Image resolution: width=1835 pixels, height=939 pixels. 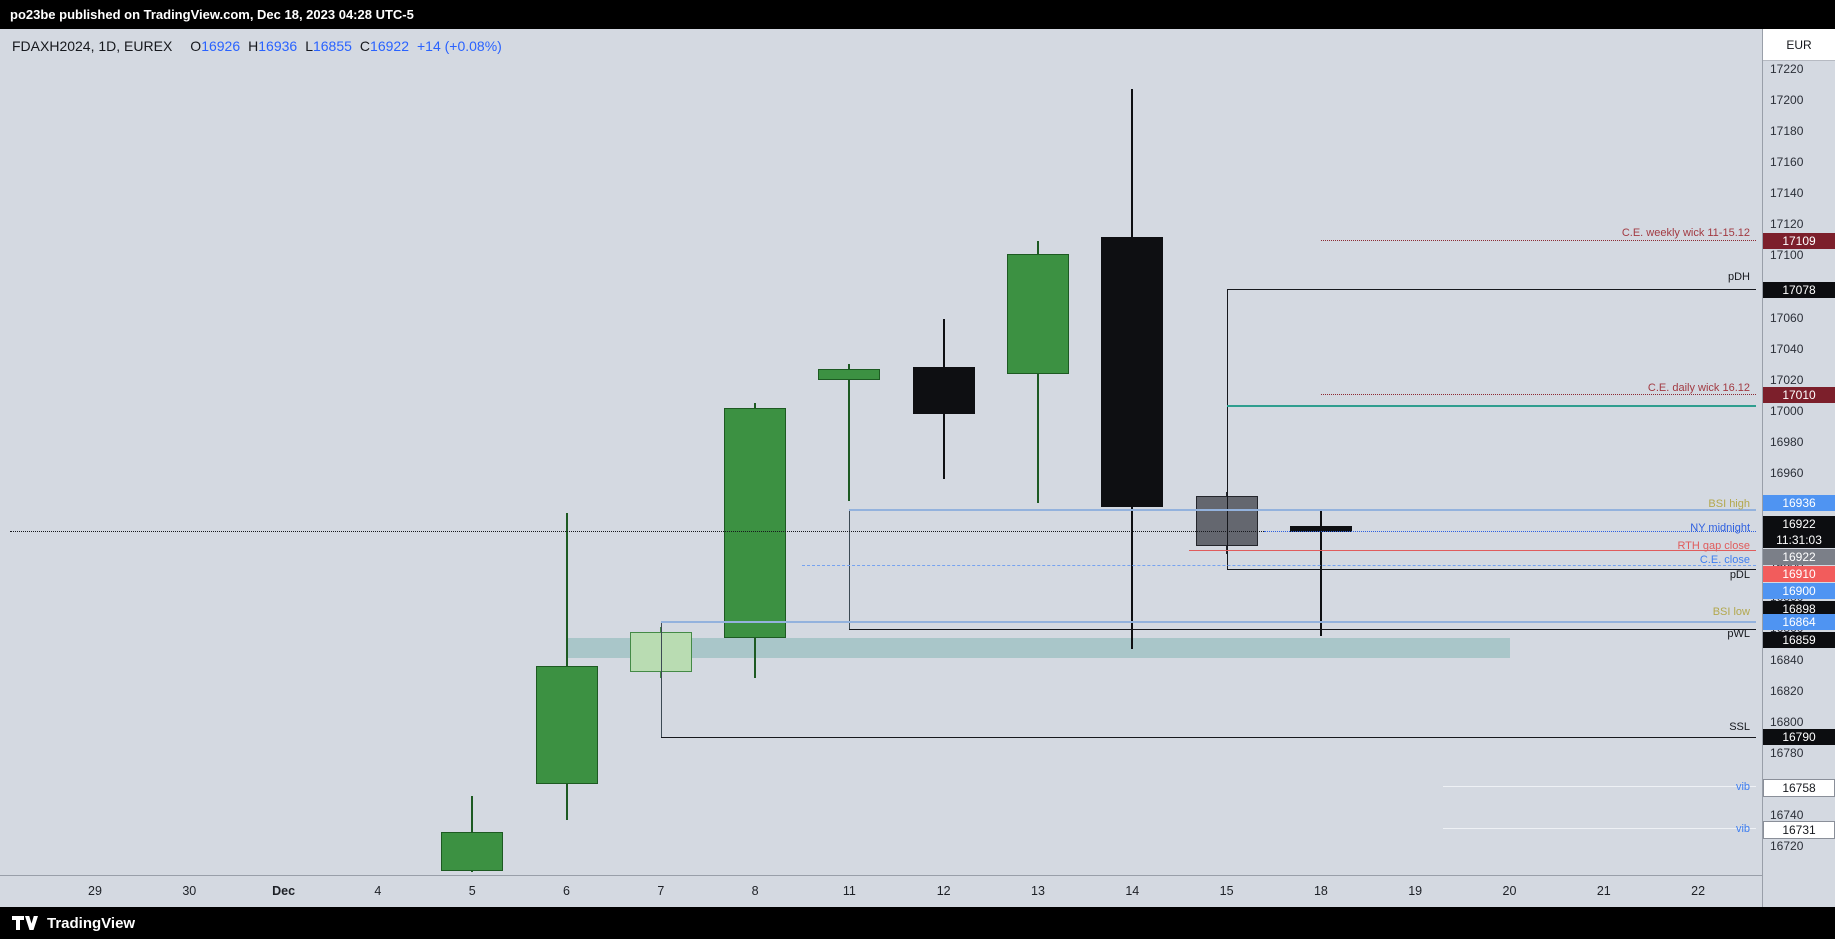 I want to click on time-label-11: 11, so click(x=849, y=891).